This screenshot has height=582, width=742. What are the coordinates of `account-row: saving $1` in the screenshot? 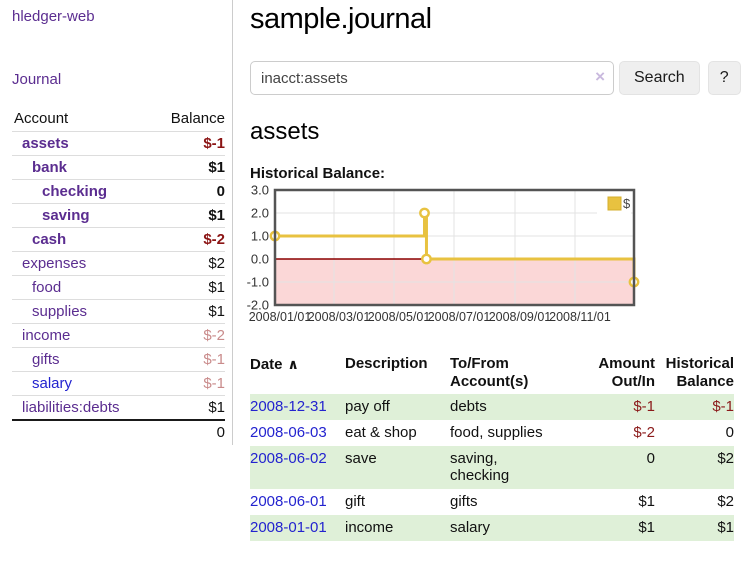 It's located at (118, 215).